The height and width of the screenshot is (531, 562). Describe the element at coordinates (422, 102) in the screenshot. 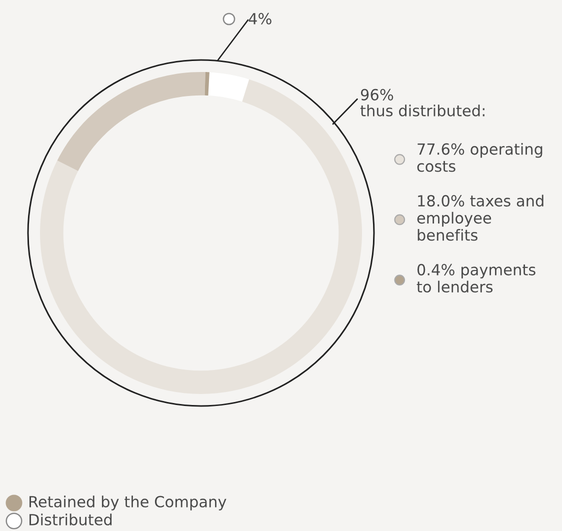

I see `text: 96% thus distributed:` at that location.